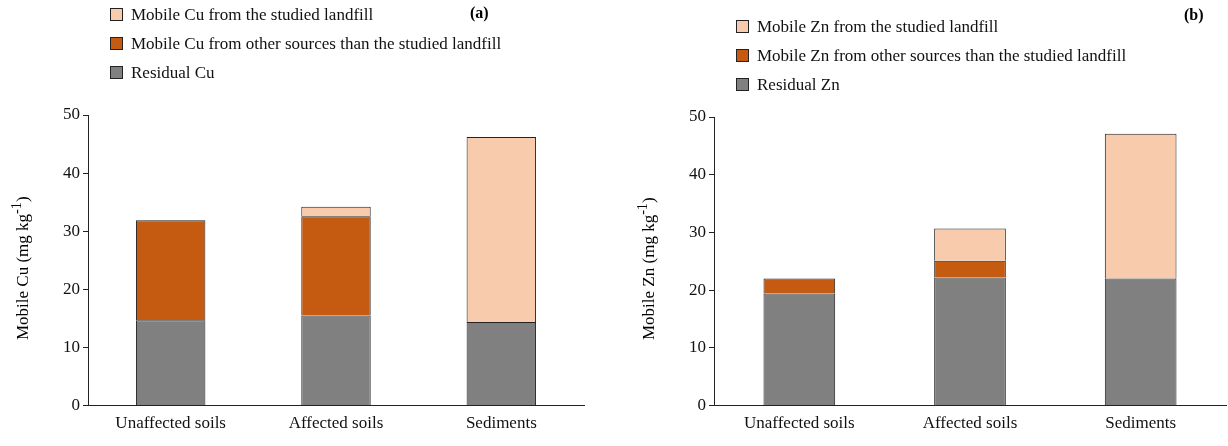 Image resolution: width=1228 pixels, height=446 pixels. I want to click on legend-label: Mobile Cu from other sources than the studied landfill, so click(316, 43).